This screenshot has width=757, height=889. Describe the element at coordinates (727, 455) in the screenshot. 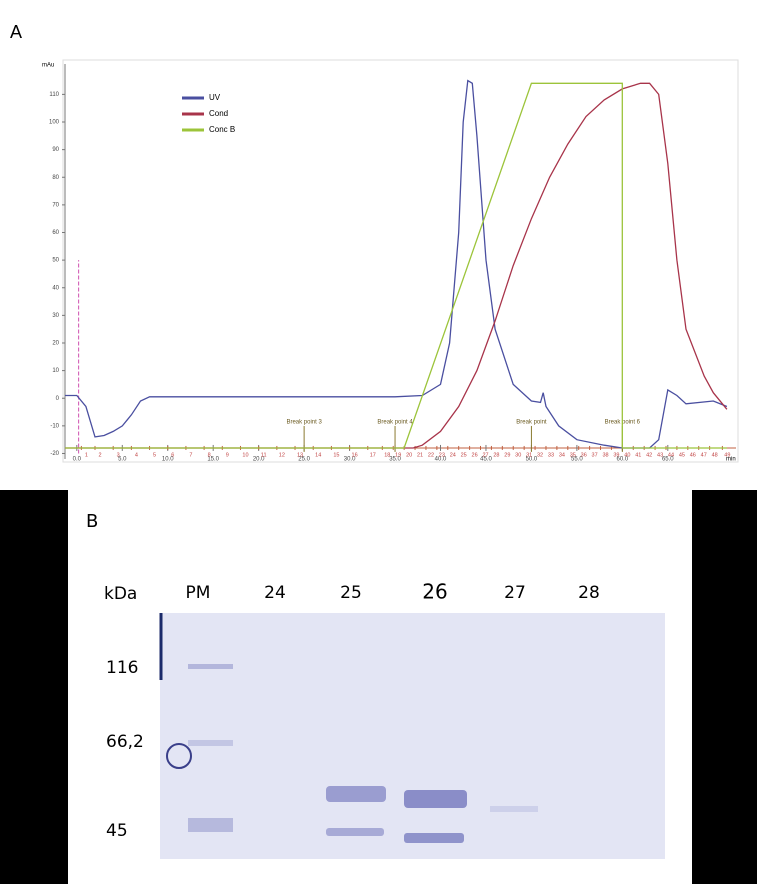

I see `fraction-label: 49` at that location.